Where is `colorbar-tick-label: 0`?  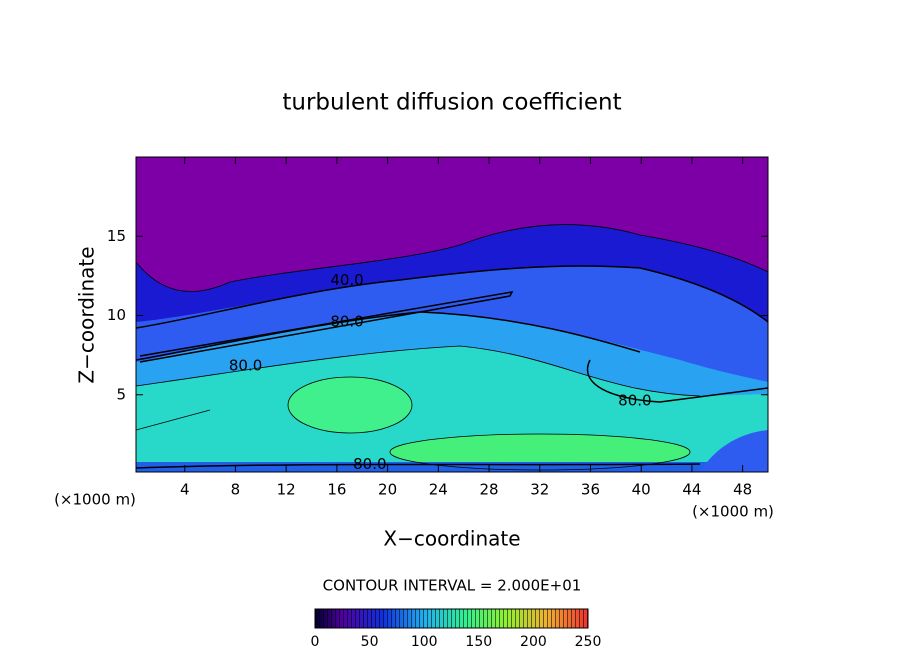
colorbar-tick-label: 0 is located at coordinates (315, 642).